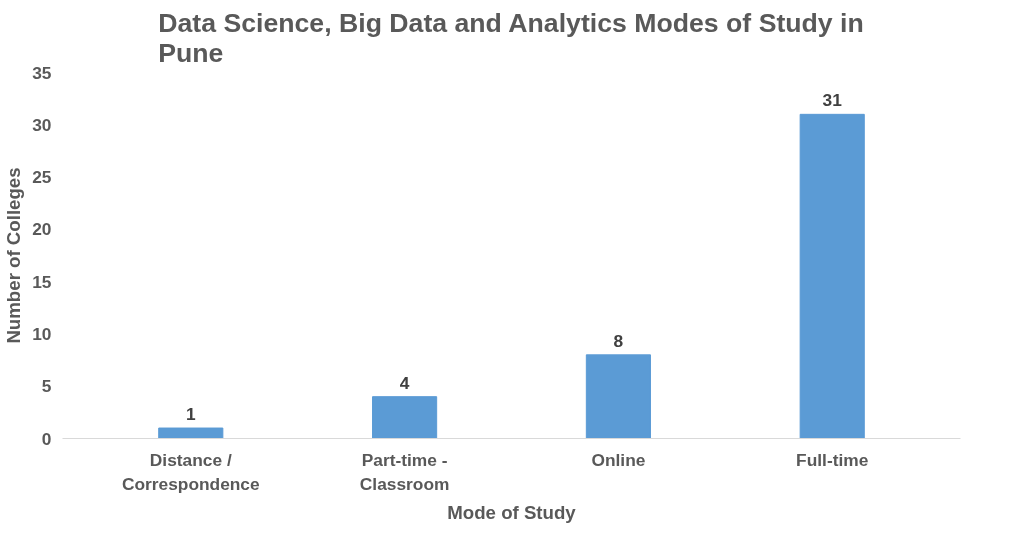 This screenshot has width=1024, height=537. I want to click on y-tick-label: 0, so click(46, 438).